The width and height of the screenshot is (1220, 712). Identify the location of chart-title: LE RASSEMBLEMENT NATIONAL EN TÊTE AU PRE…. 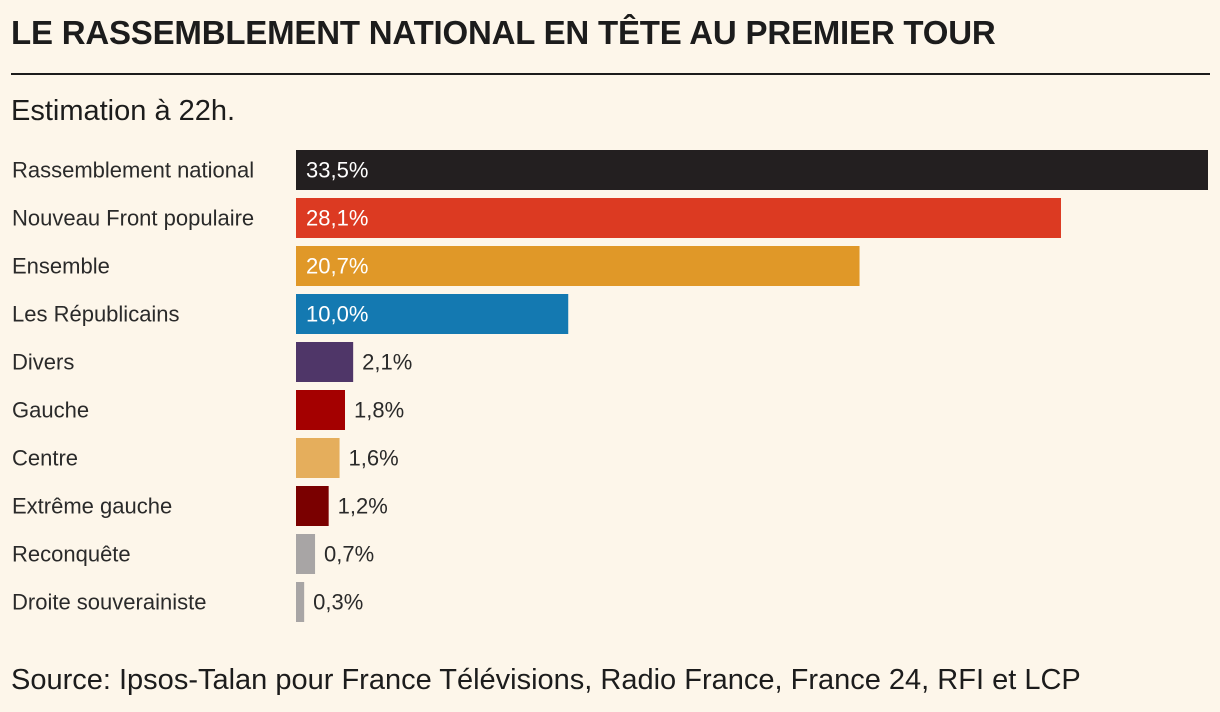
(503, 32).